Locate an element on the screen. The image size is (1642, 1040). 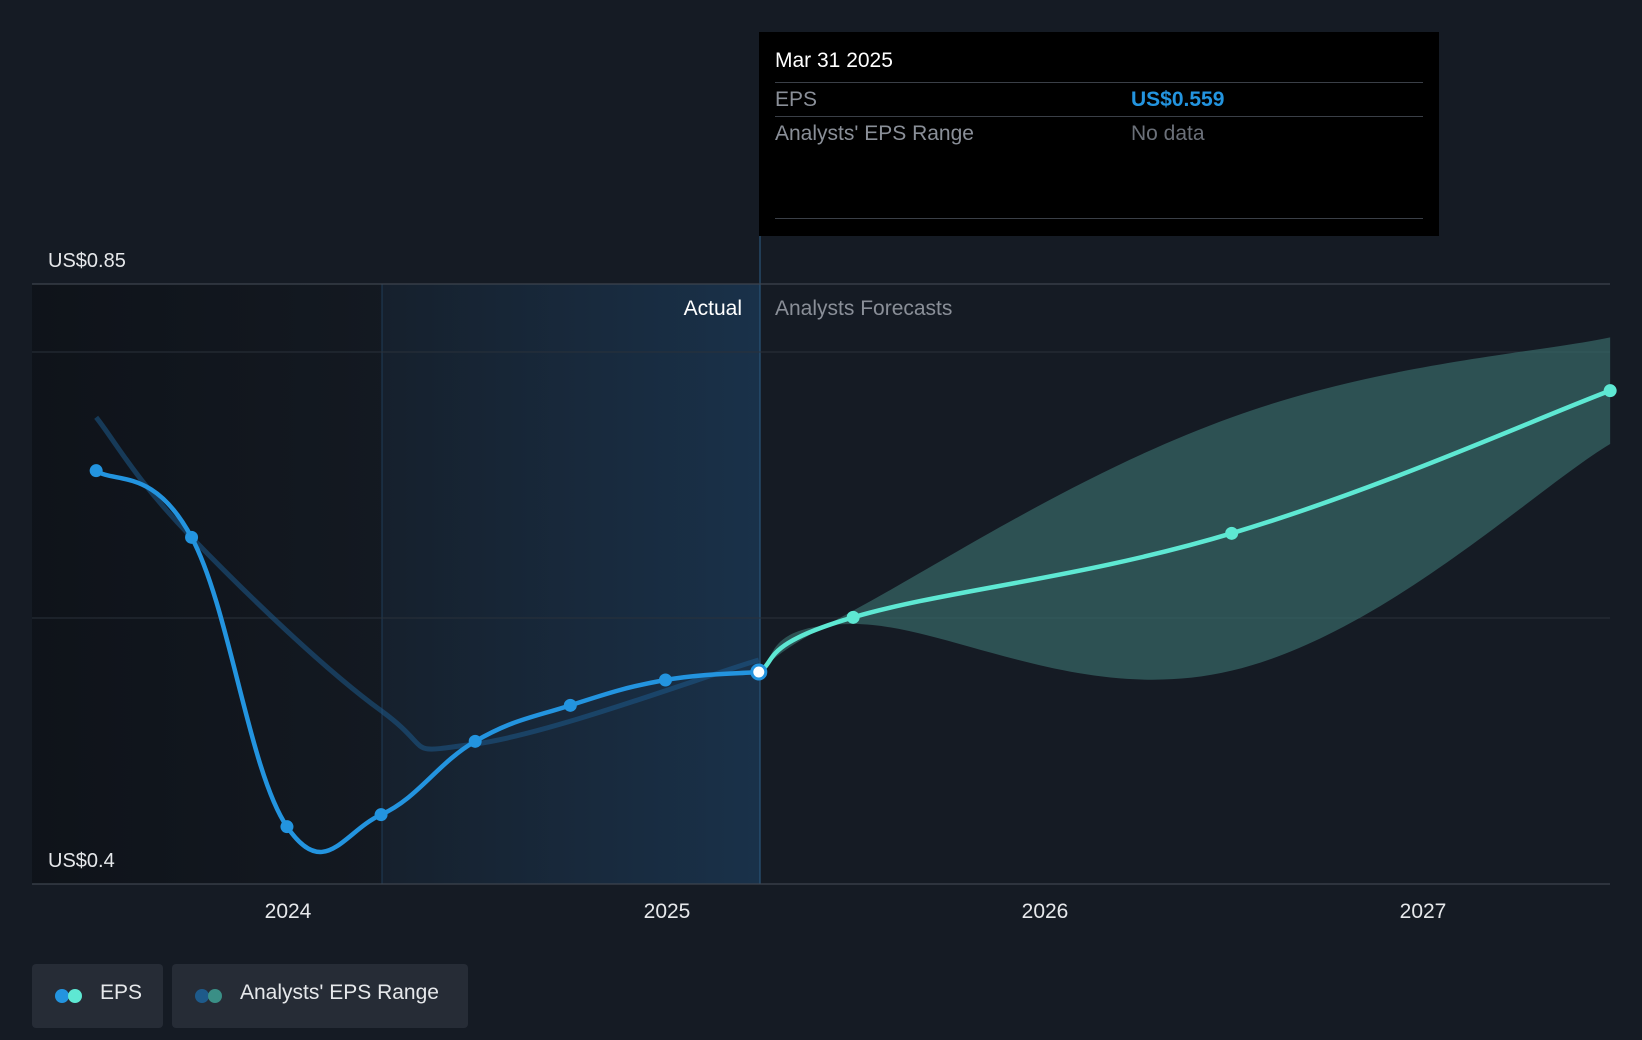
legend-analysts-range: Analysts' EPS Range is located at coordinates (320, 996).